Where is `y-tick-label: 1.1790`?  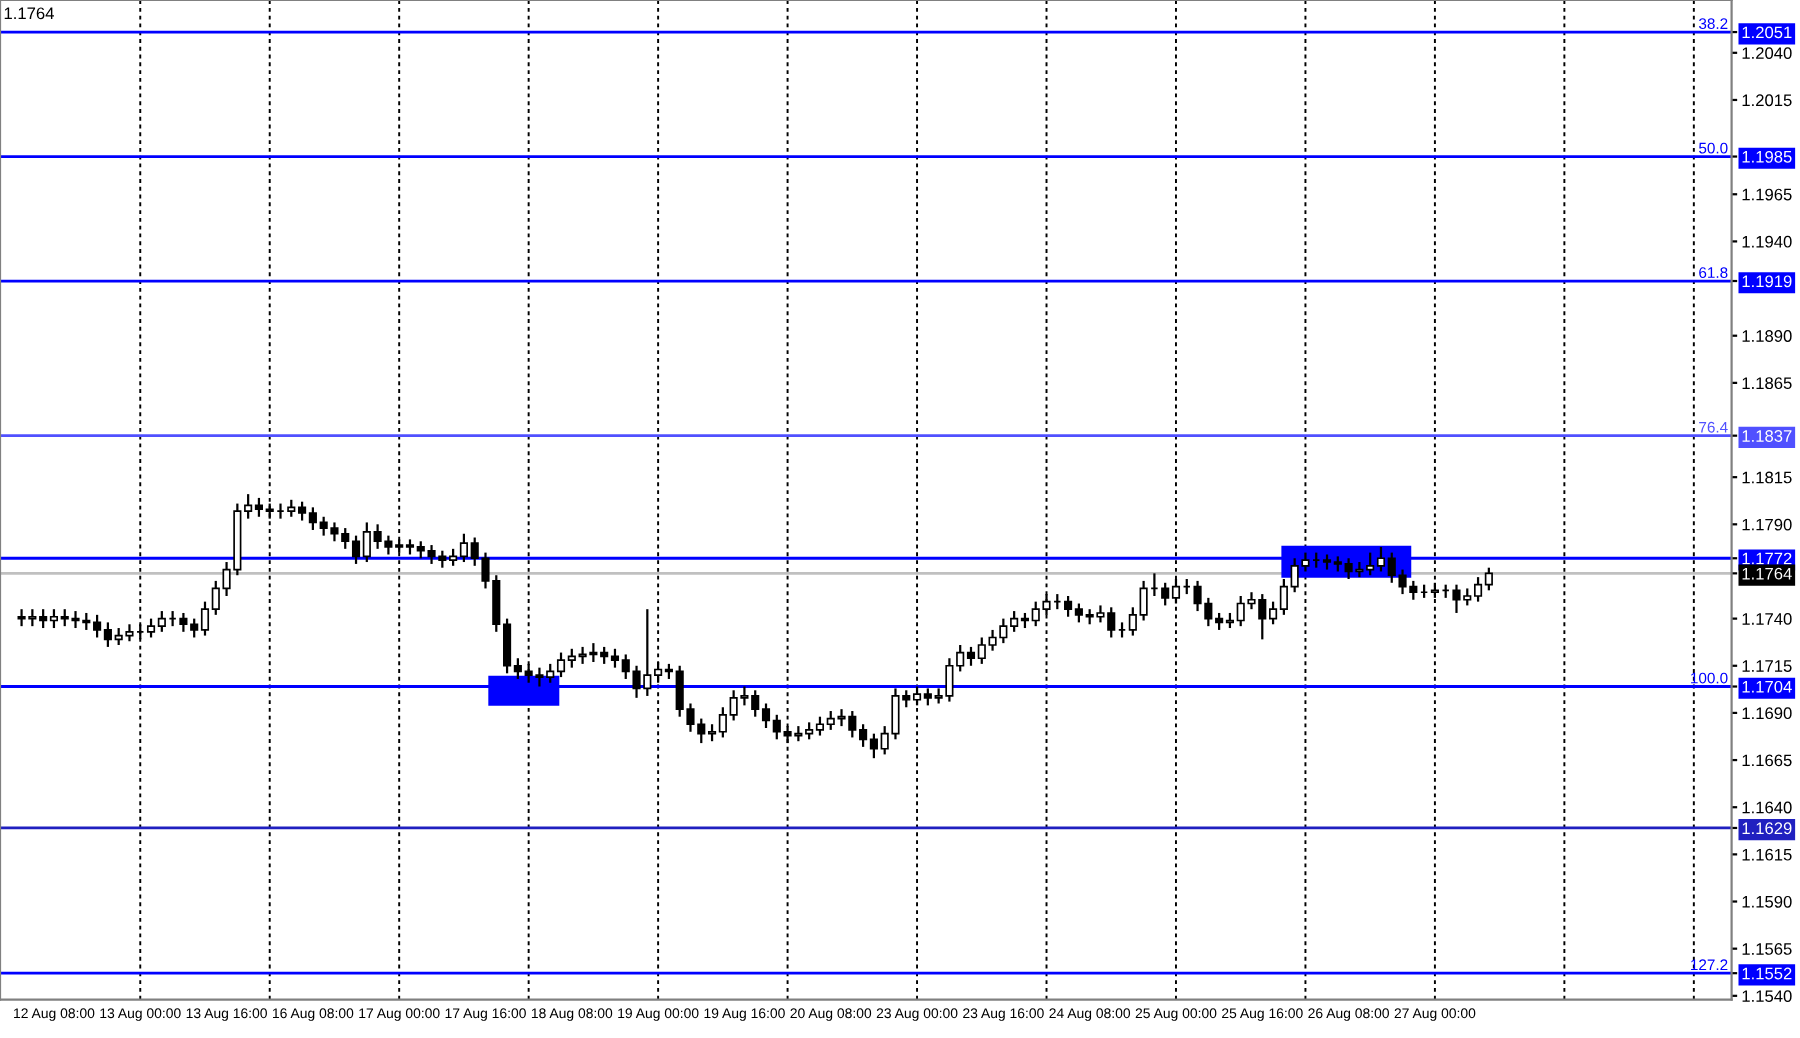 y-tick-label: 1.1790 is located at coordinates (1767, 524).